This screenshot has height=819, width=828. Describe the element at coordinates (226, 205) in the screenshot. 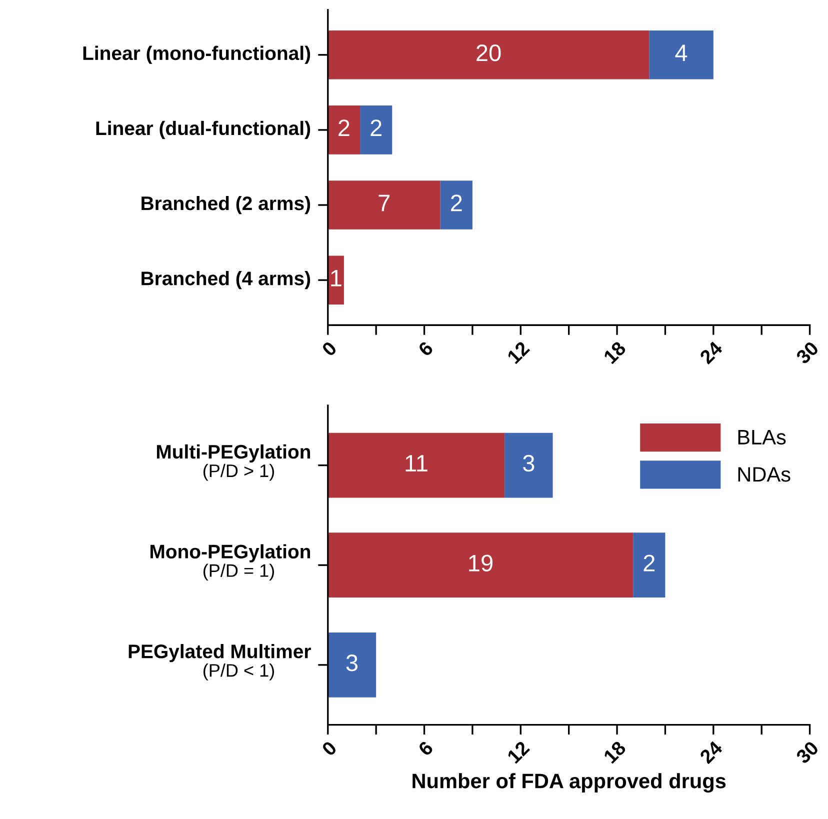

I see `y-tick-label: Branched (2 arms)` at that location.